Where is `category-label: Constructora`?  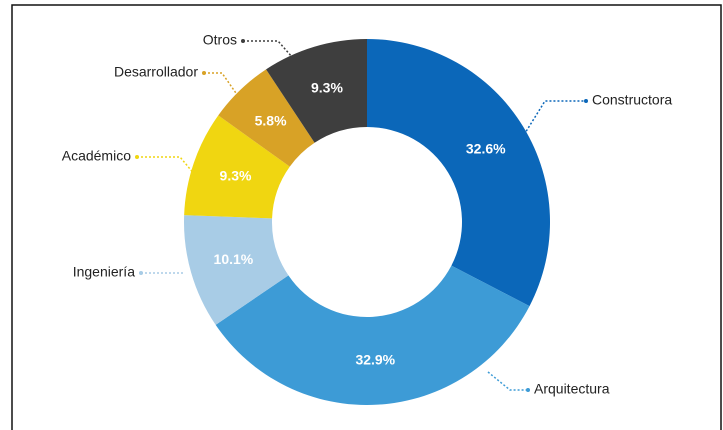
category-label: Constructora is located at coordinates (632, 100).